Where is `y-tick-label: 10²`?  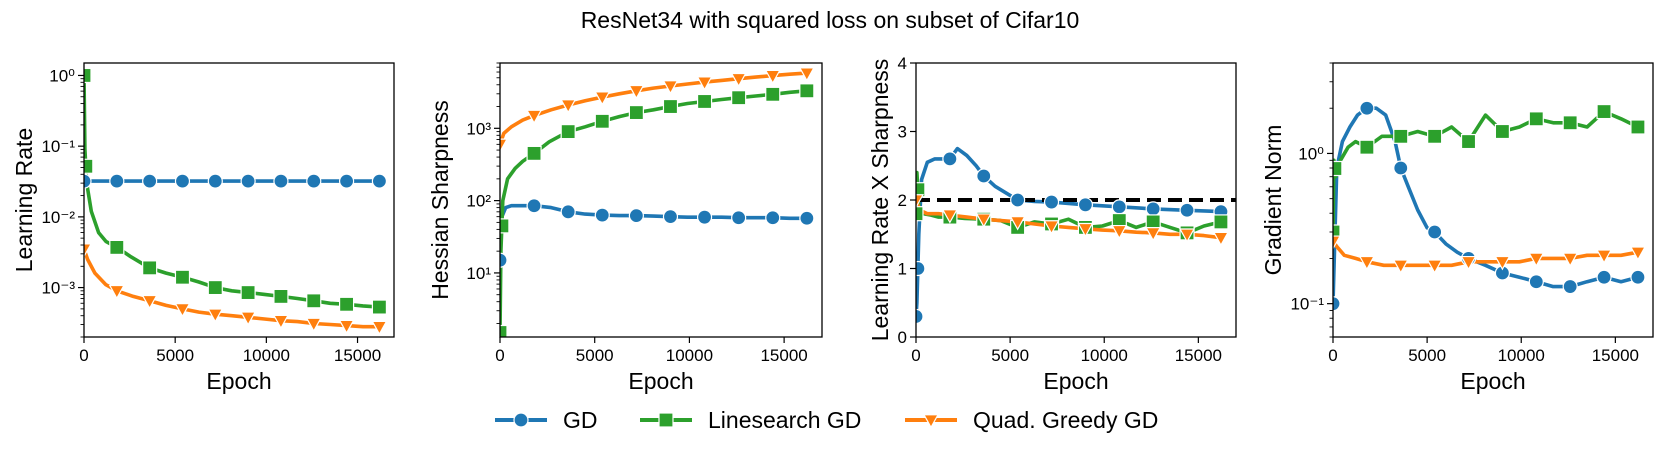
y-tick-label: 10² is located at coordinates (478, 201).